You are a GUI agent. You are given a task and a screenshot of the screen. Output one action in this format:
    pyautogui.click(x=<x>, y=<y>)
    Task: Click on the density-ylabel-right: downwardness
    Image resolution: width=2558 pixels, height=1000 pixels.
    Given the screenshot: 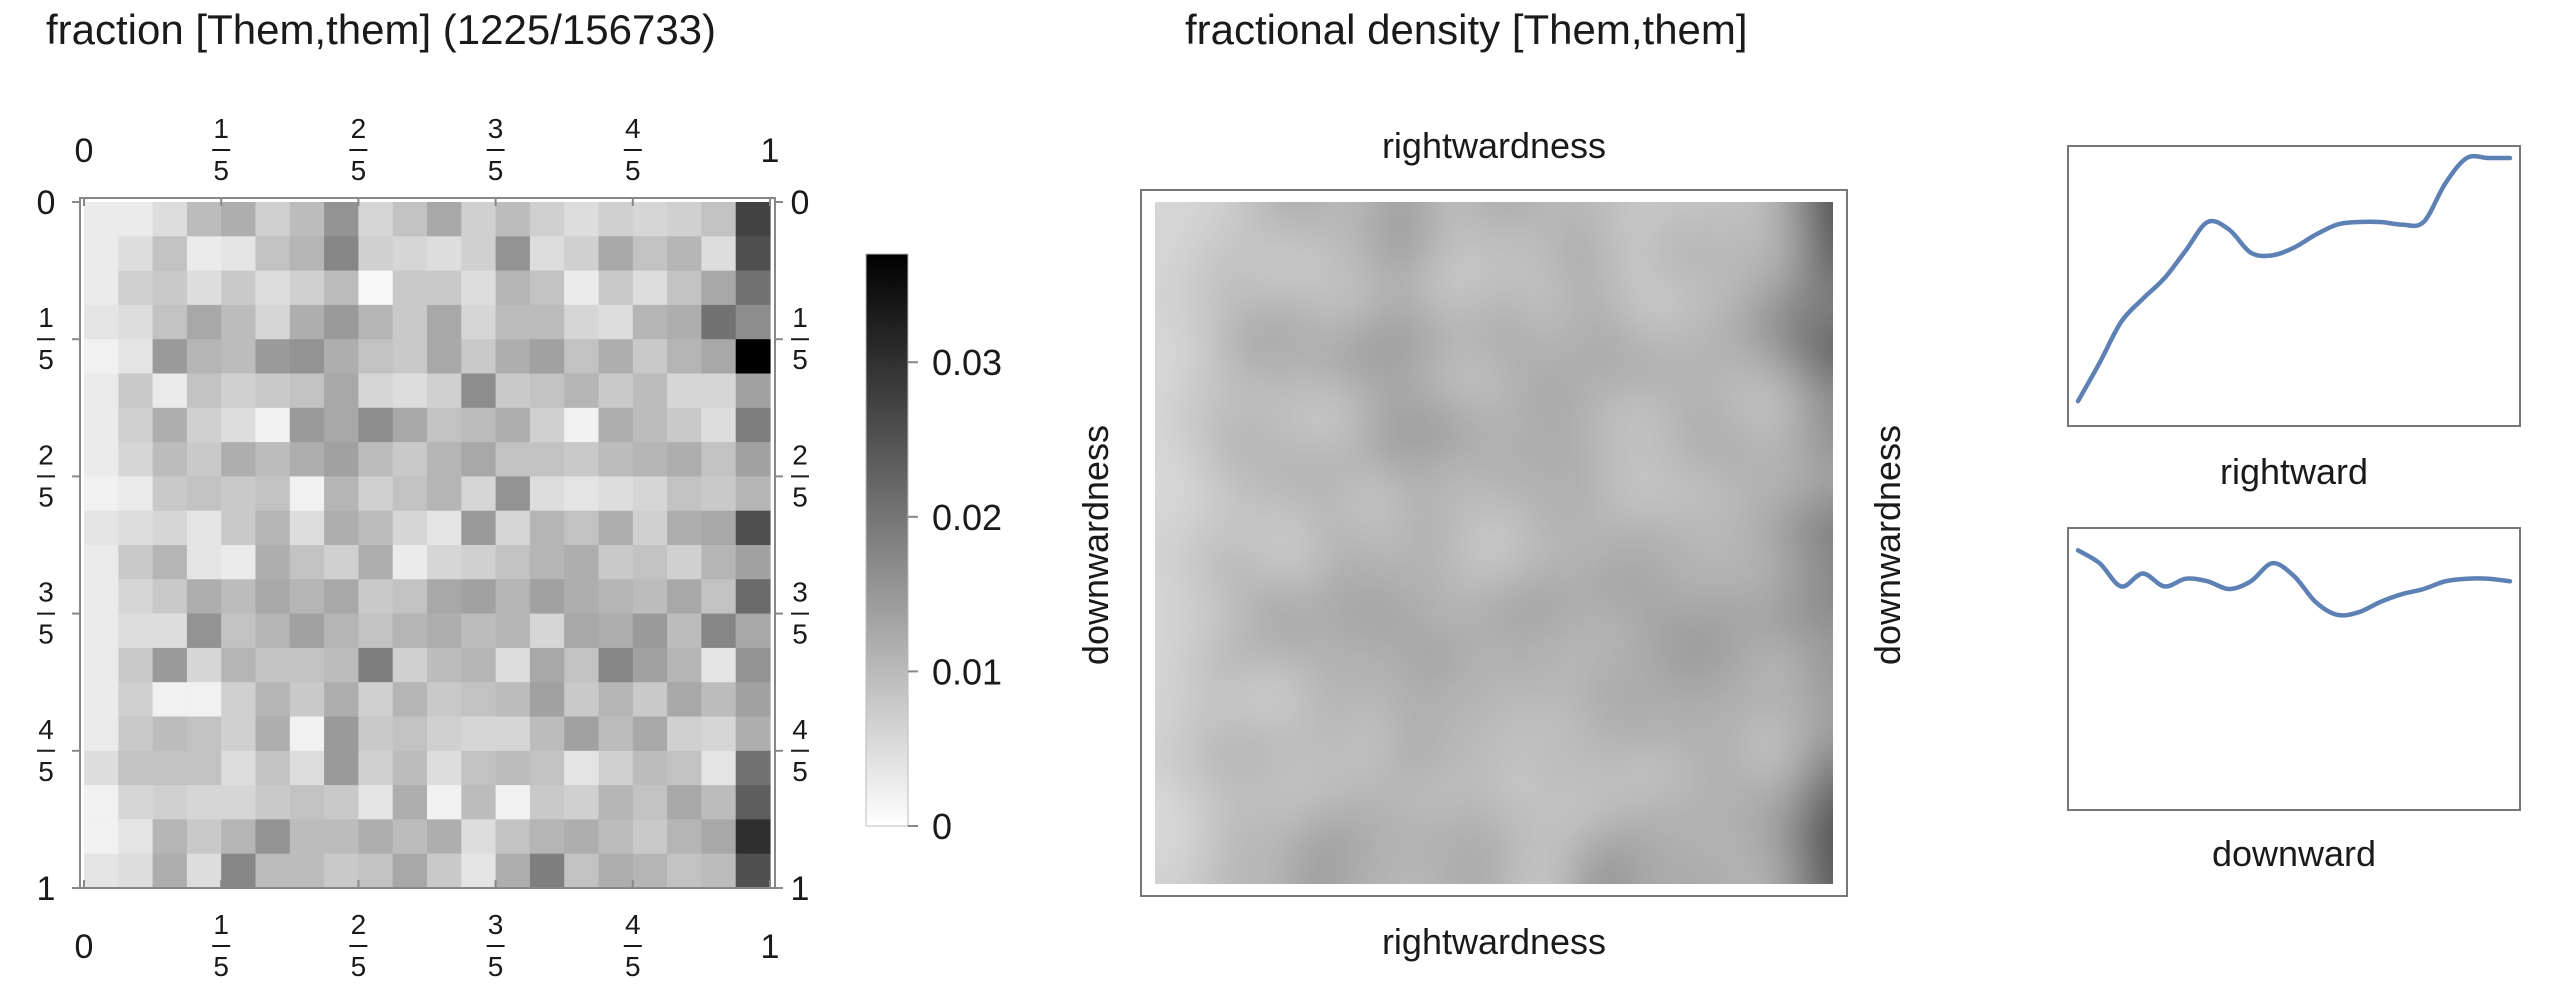 What is the action you would take?
    pyautogui.click(x=1887, y=545)
    